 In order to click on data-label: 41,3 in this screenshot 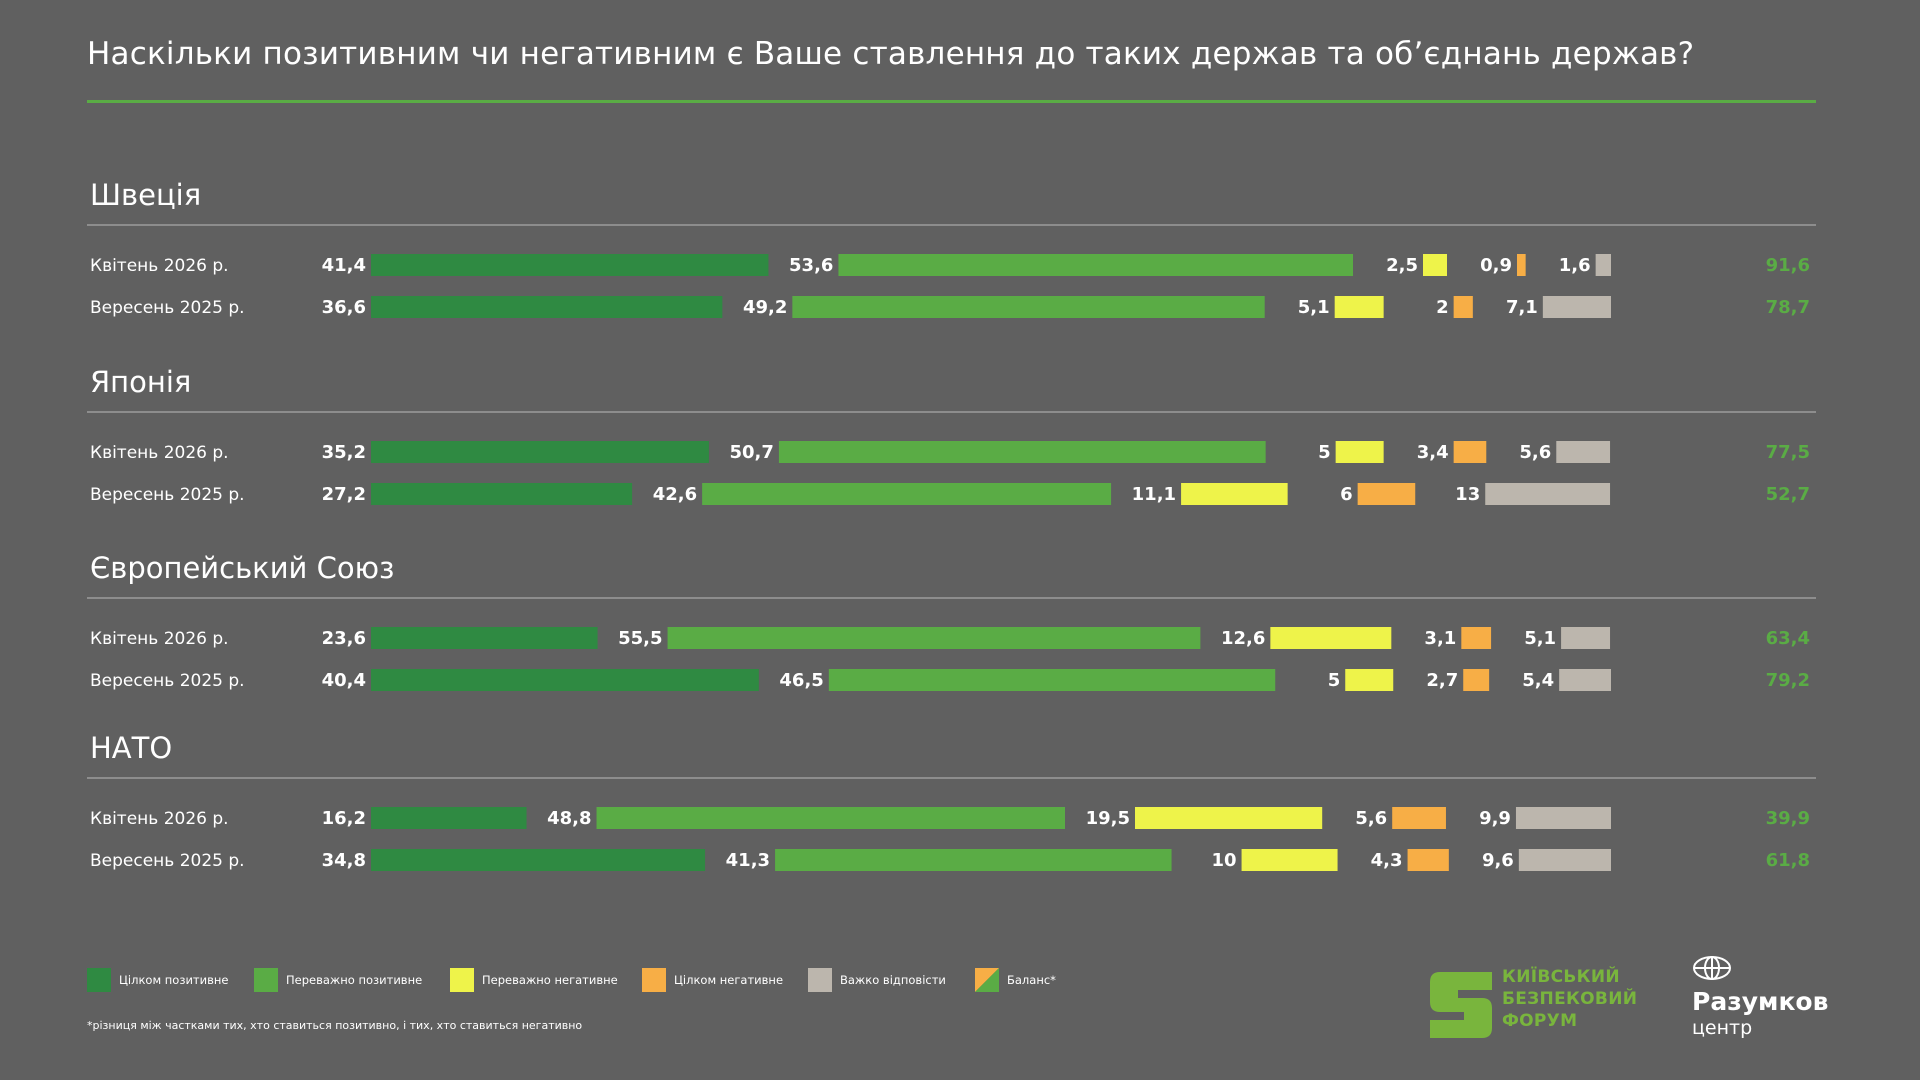, I will do `click(748, 860)`.